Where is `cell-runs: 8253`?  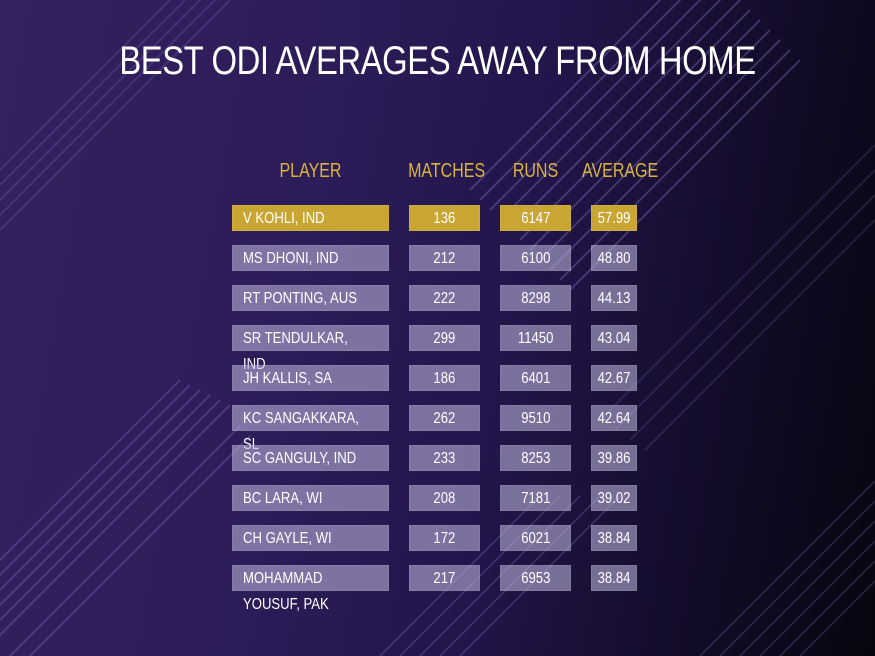
cell-runs: 8253 is located at coordinates (535, 458).